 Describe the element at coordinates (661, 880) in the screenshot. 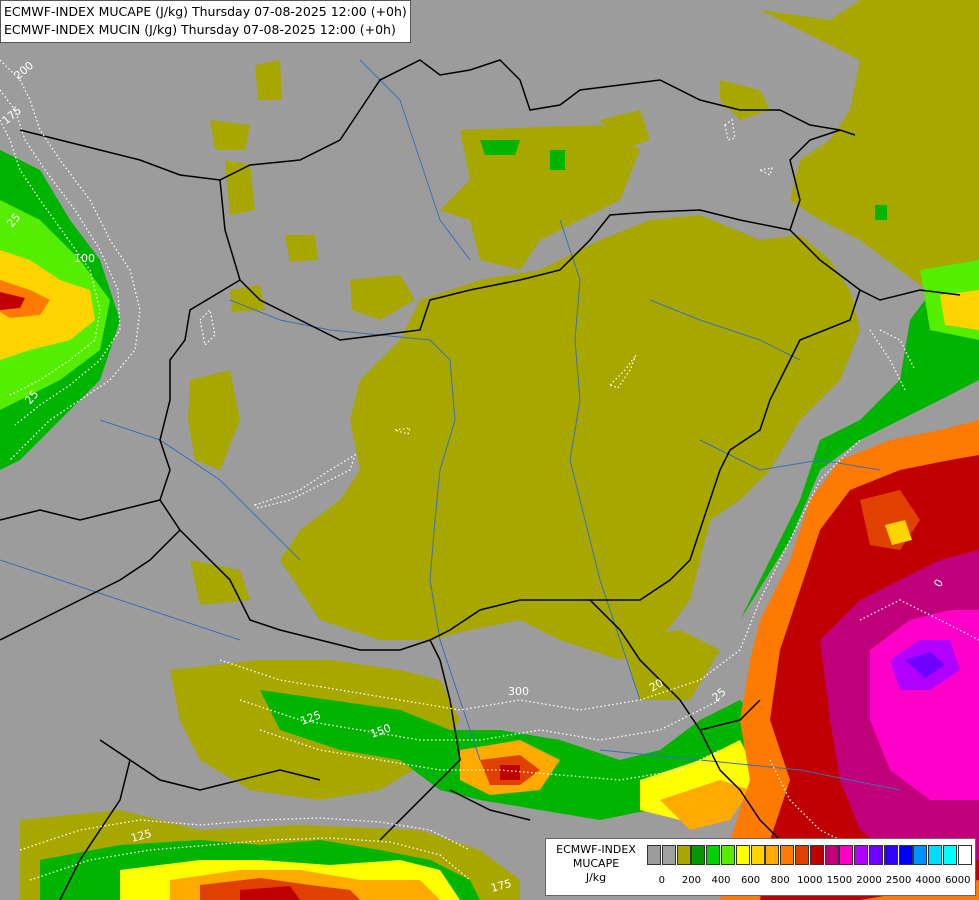

I see `legend-tick-label: 0` at that location.